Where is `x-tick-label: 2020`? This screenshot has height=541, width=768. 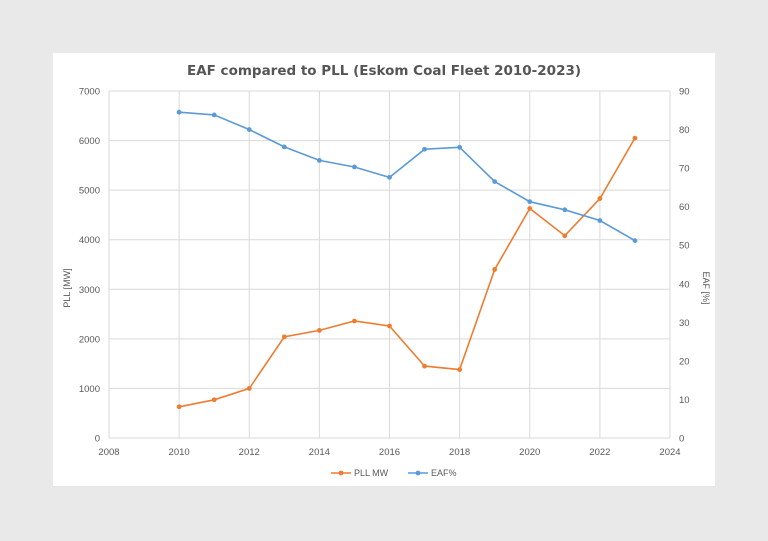
x-tick-label: 2020 is located at coordinates (529, 452).